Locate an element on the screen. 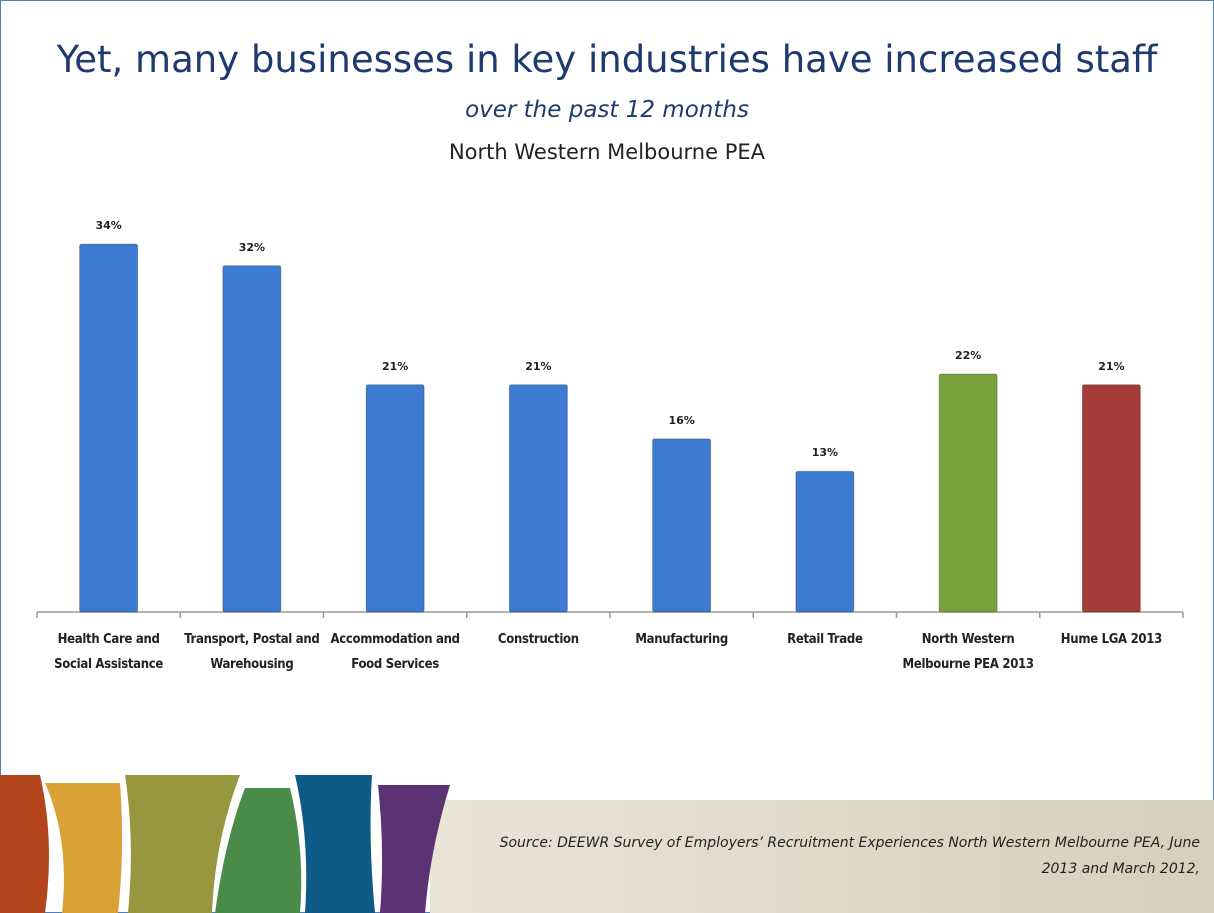  x-tick-label: Manufacturing is located at coordinates (681, 639).